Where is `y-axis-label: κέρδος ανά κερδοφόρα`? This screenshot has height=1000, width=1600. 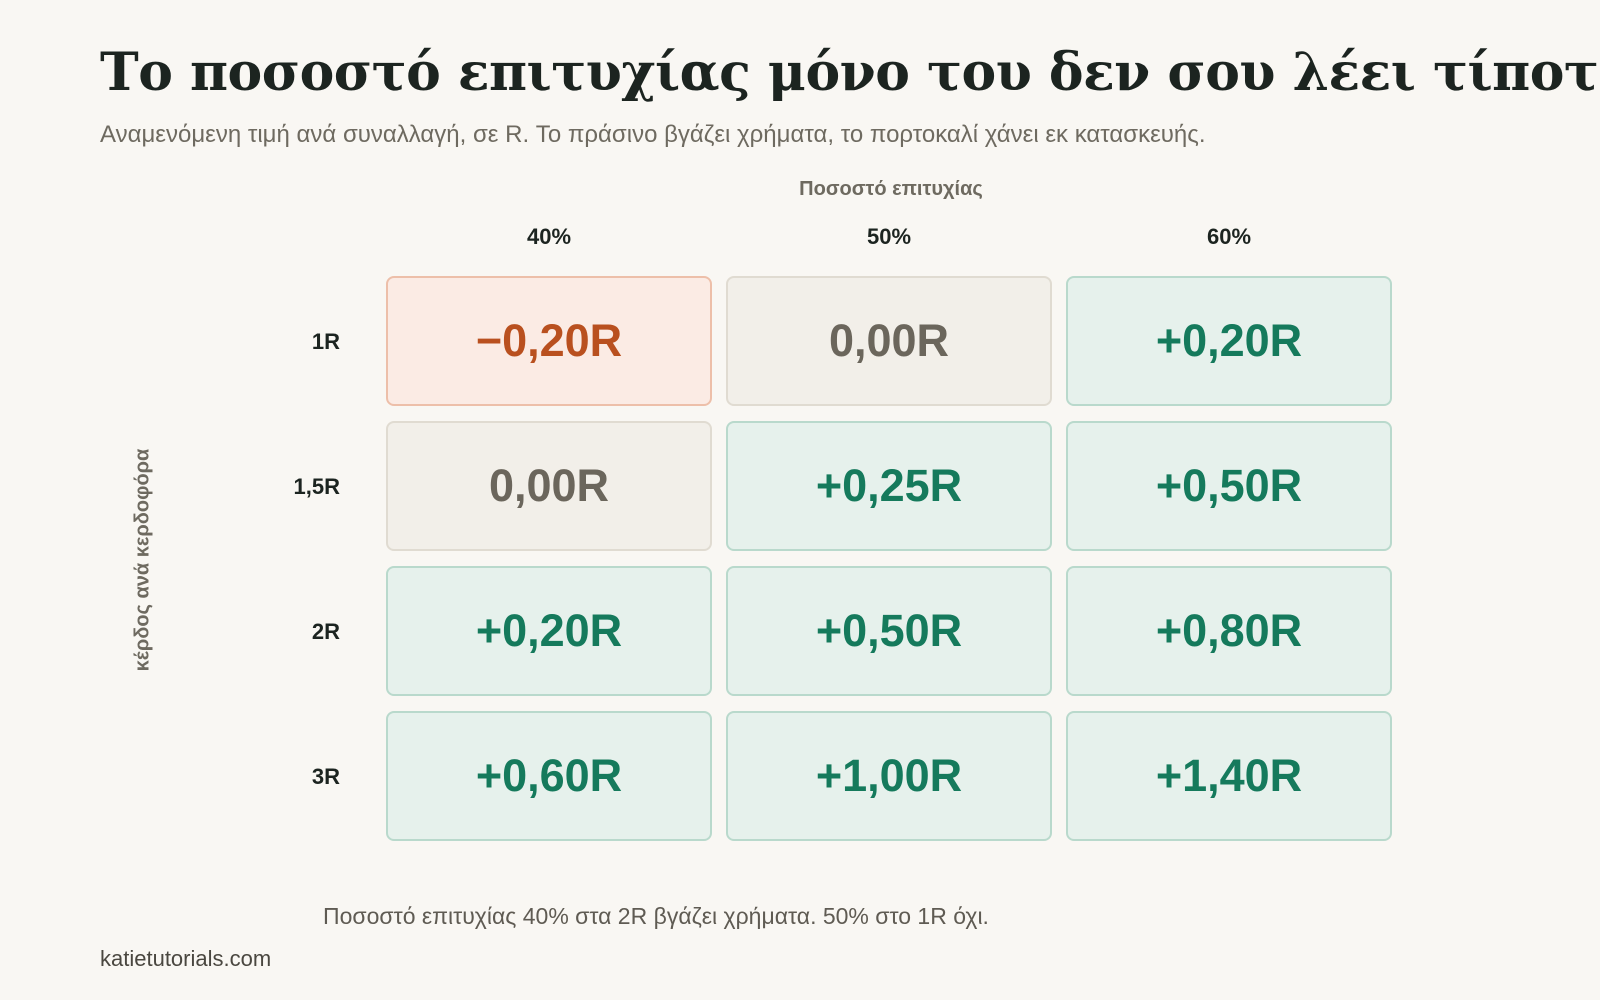 y-axis-label: κέρδος ανά κερδοφόρα is located at coordinates (142, 560).